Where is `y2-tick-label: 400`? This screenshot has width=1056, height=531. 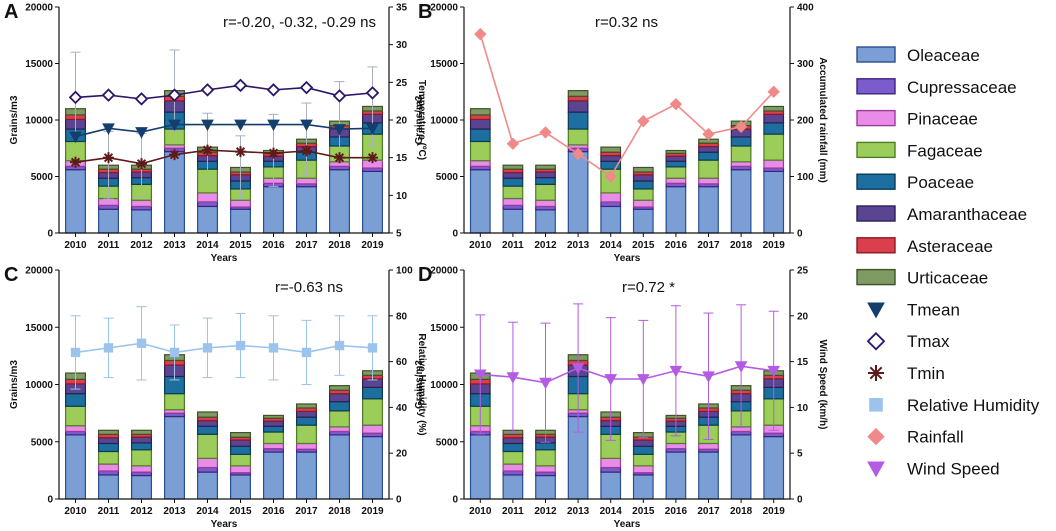
y2-tick-label: 400 is located at coordinates (805, 8).